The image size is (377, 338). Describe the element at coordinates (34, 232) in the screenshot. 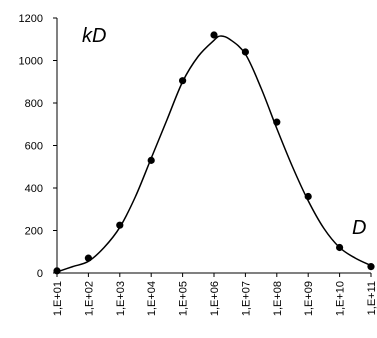

I see `y-tick-label: 200` at that location.